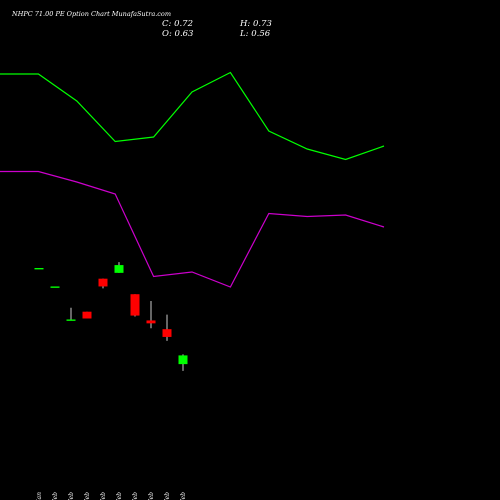 The image size is (500, 500). What do you see at coordinates (135, 496) in the screenshot?
I see `date-label: 24 Feb` at bounding box center [135, 496].